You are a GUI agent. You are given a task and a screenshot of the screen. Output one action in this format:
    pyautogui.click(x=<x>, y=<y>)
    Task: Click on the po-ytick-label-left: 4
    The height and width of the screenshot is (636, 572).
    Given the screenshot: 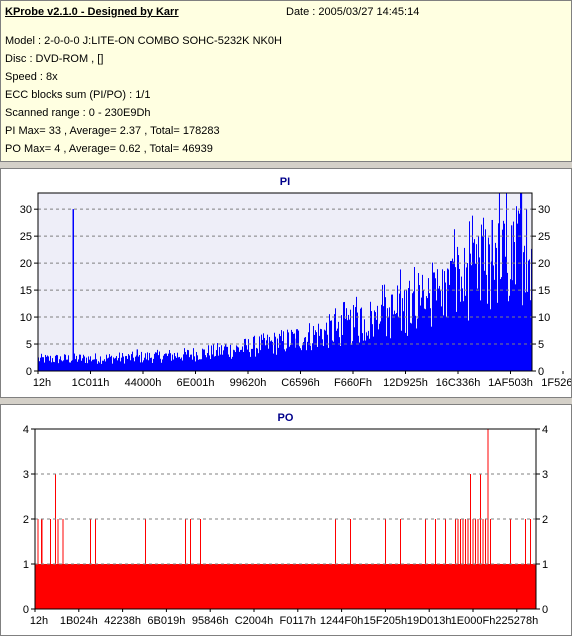 What is the action you would take?
    pyautogui.click(x=26, y=430)
    